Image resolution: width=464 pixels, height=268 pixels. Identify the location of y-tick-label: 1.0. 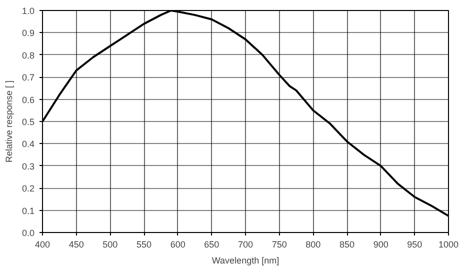
(28, 11).